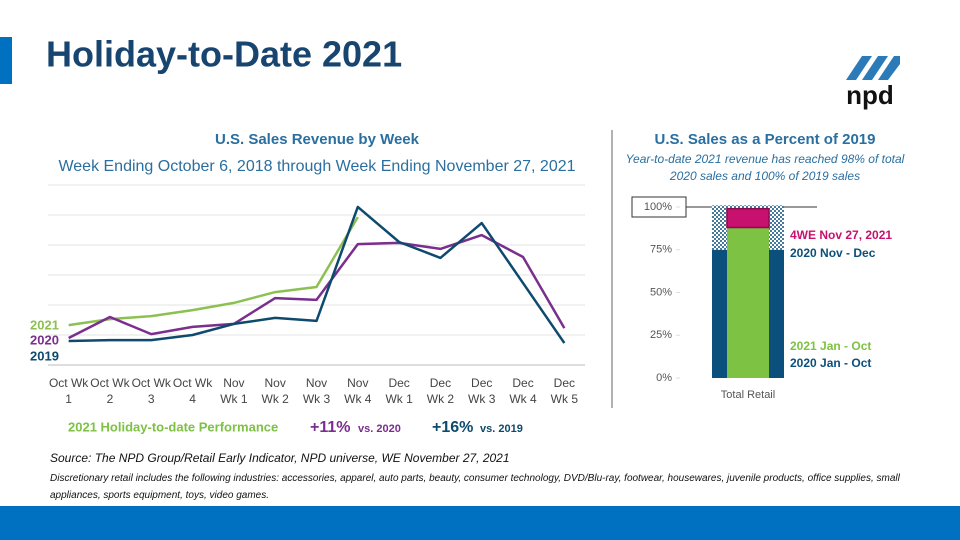 The height and width of the screenshot is (540, 960). Describe the element at coordinates (224, 54) in the screenshot. I see `slide-title: Holiday-to-Date 2021` at that location.